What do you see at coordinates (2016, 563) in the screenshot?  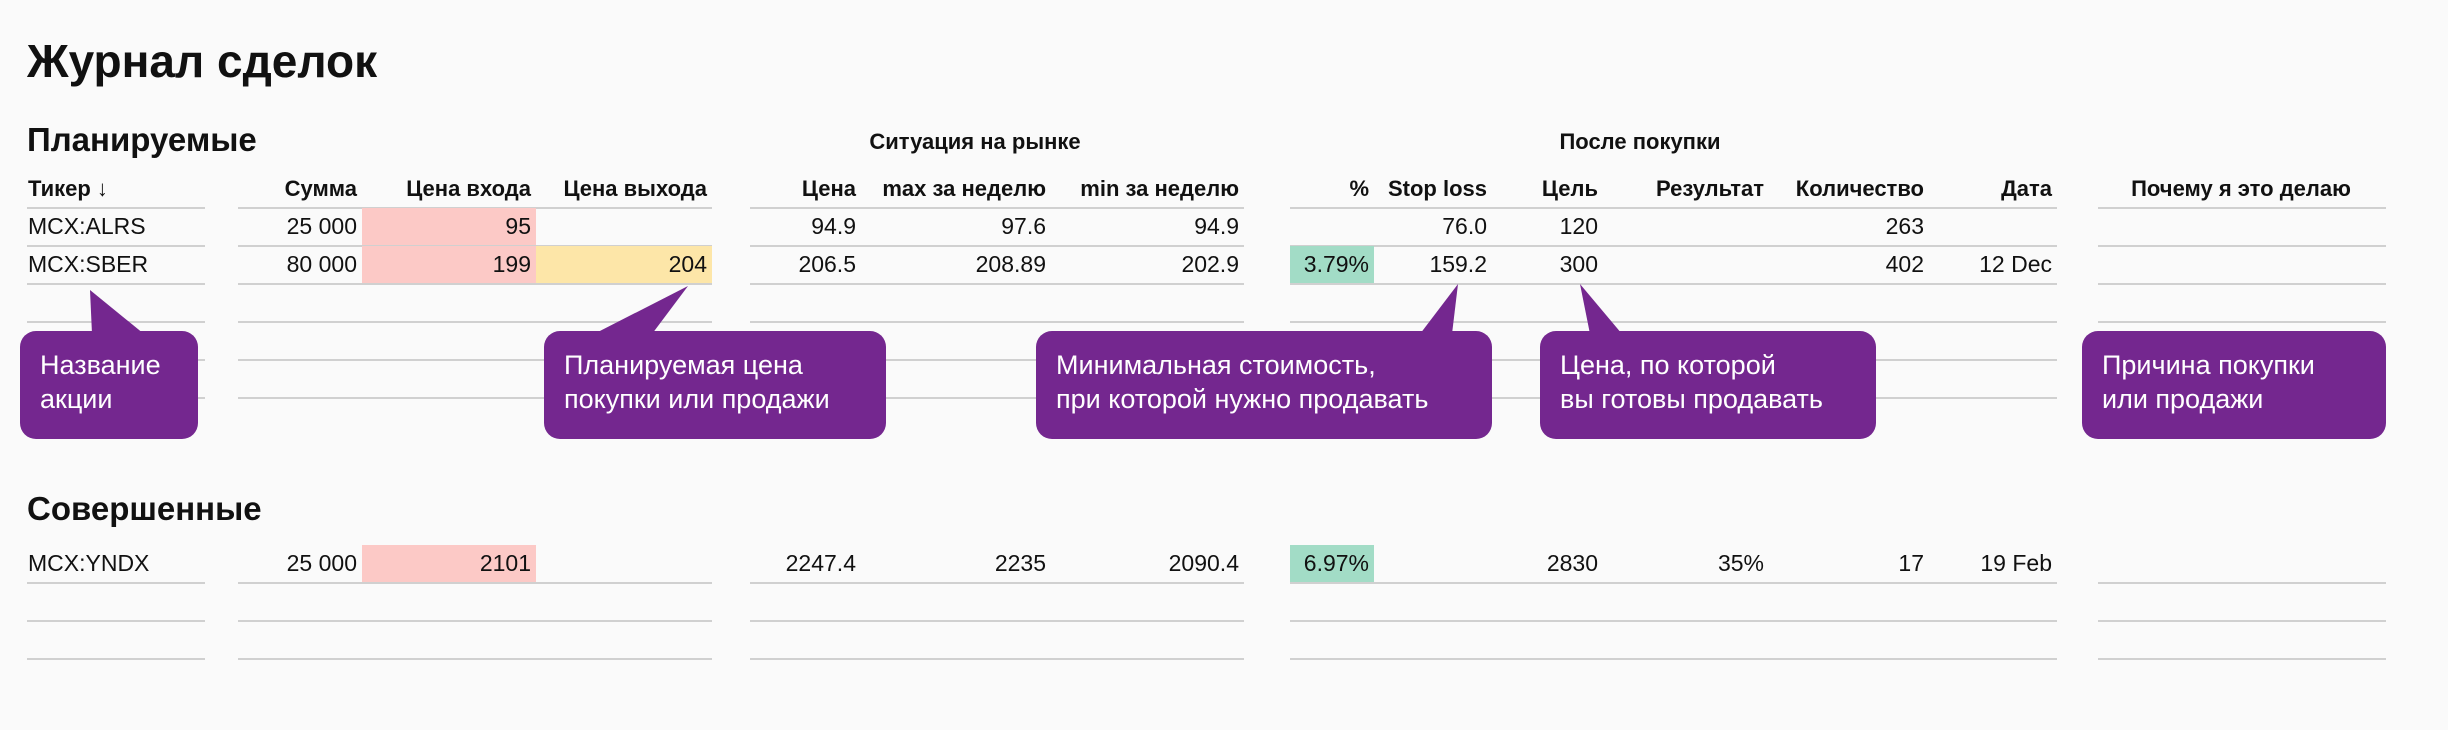 I see `done-cell-date: 19 Feb` at bounding box center [2016, 563].